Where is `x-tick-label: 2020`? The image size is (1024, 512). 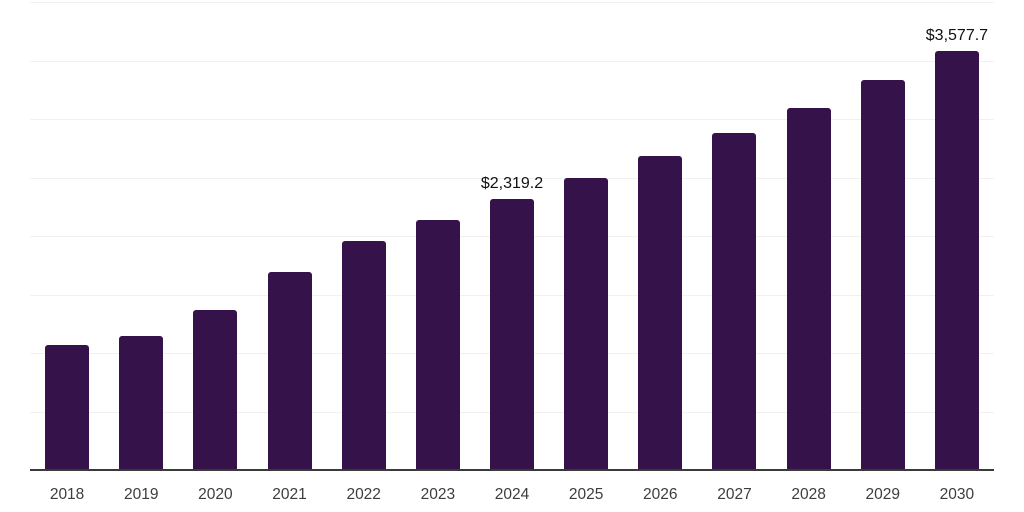 x-tick-label: 2020 is located at coordinates (215, 494).